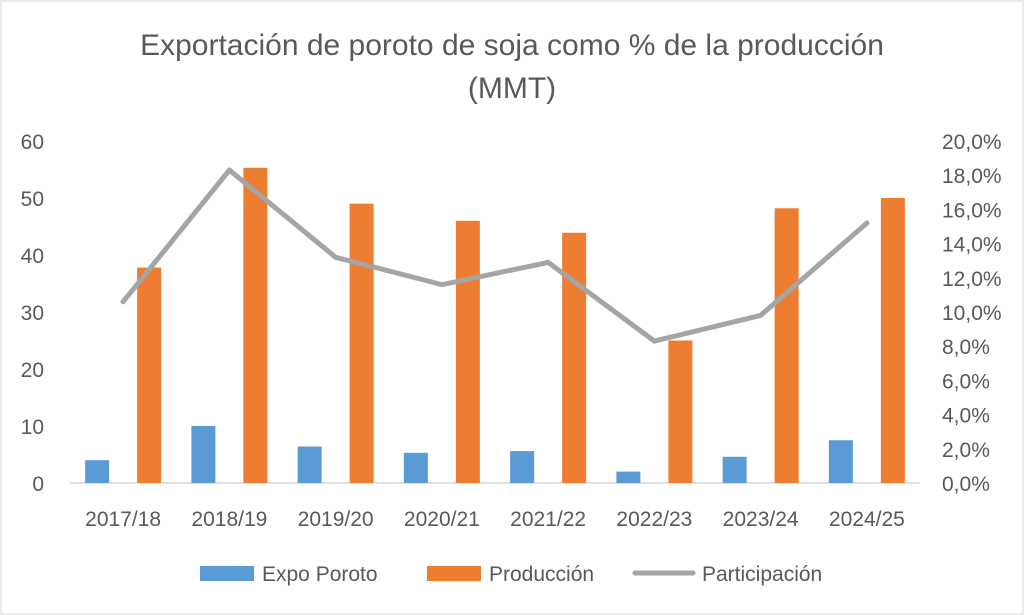 The width and height of the screenshot is (1024, 615). What do you see at coordinates (227, 573) in the screenshot?
I see `legend-swatch-expo-poroto` at bounding box center [227, 573].